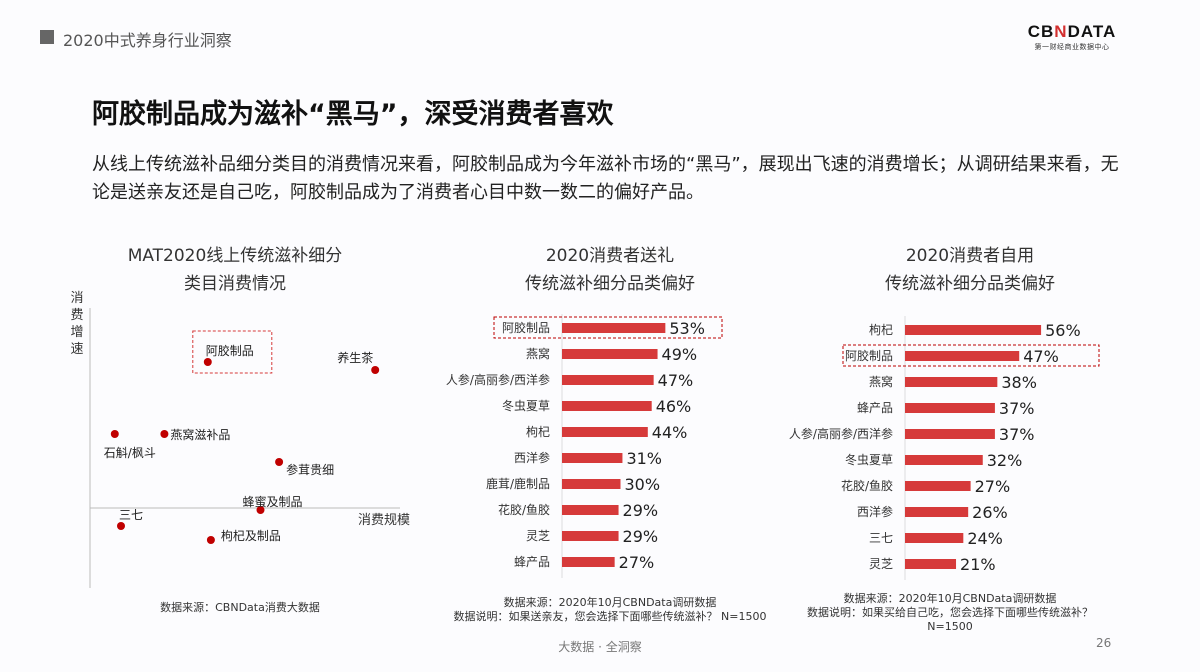  What do you see at coordinates (978, 564) in the screenshot?
I see `bar-value-label: 21%` at bounding box center [978, 564].